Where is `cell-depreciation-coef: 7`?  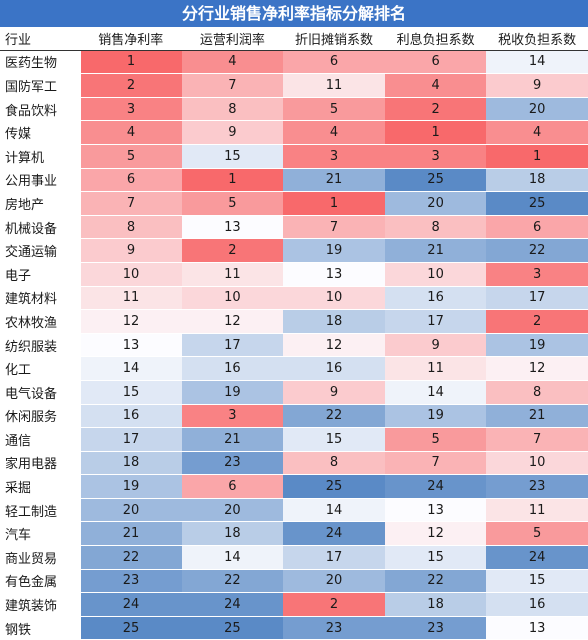
cell-depreciation-coef: 7 is located at coordinates (334, 227).